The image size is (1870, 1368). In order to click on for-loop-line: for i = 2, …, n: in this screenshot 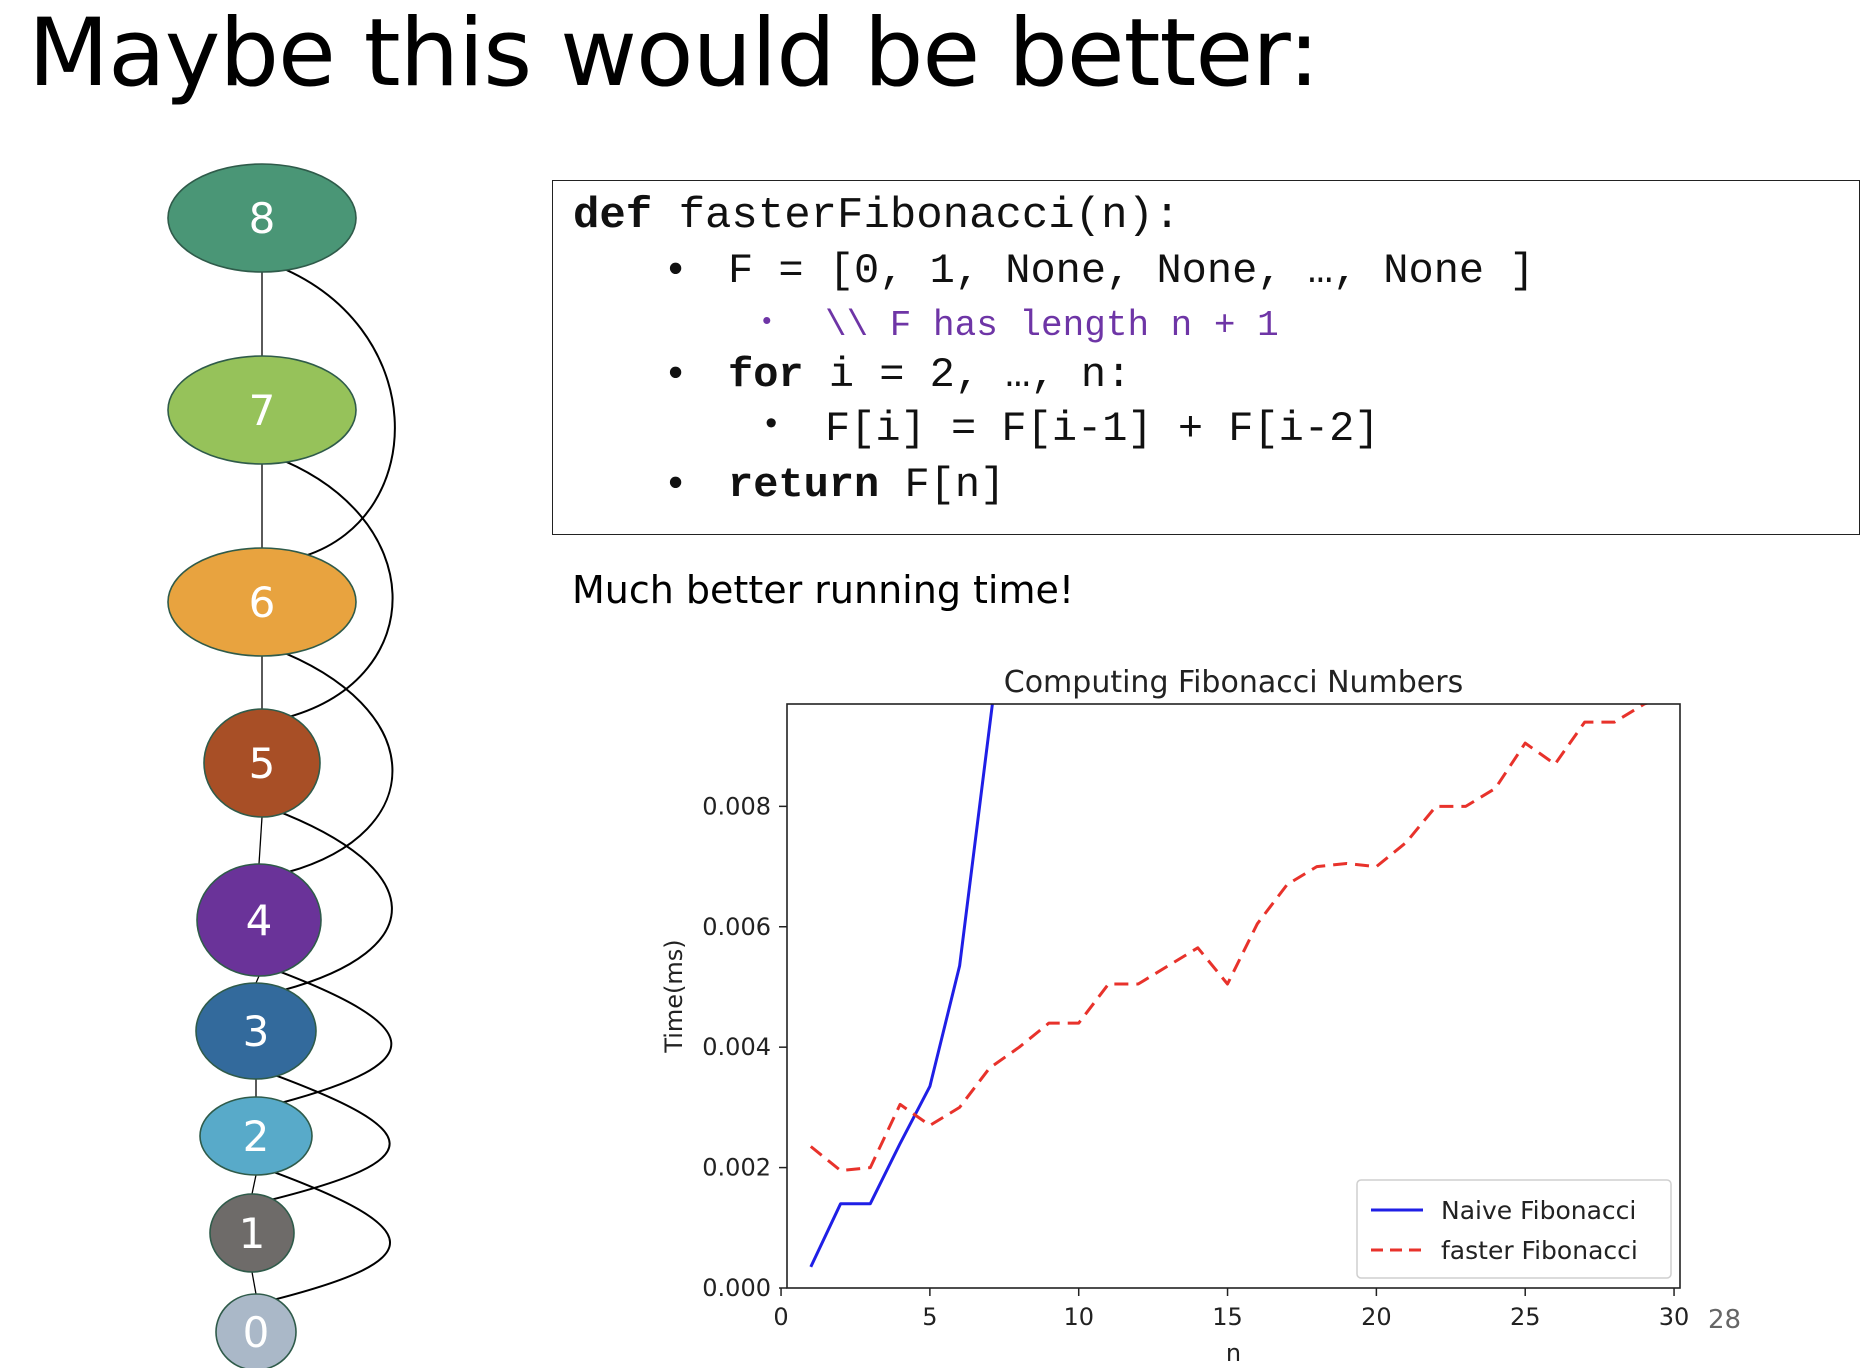, I will do `click(929, 375)`.